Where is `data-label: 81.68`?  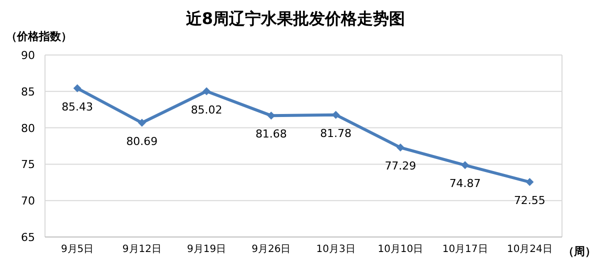 data-label: 81.68 is located at coordinates (271, 134).